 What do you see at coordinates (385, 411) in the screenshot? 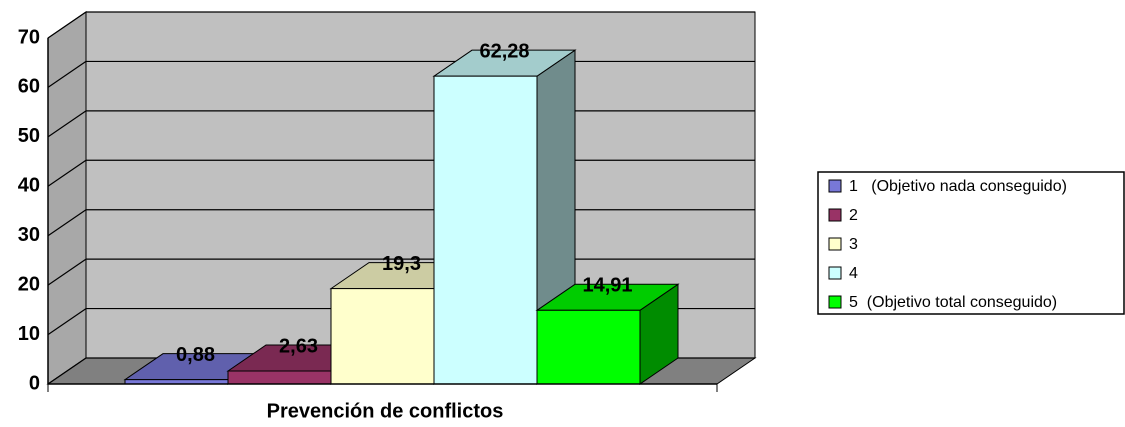
I see `category-label: Prevención de conflictos` at bounding box center [385, 411].